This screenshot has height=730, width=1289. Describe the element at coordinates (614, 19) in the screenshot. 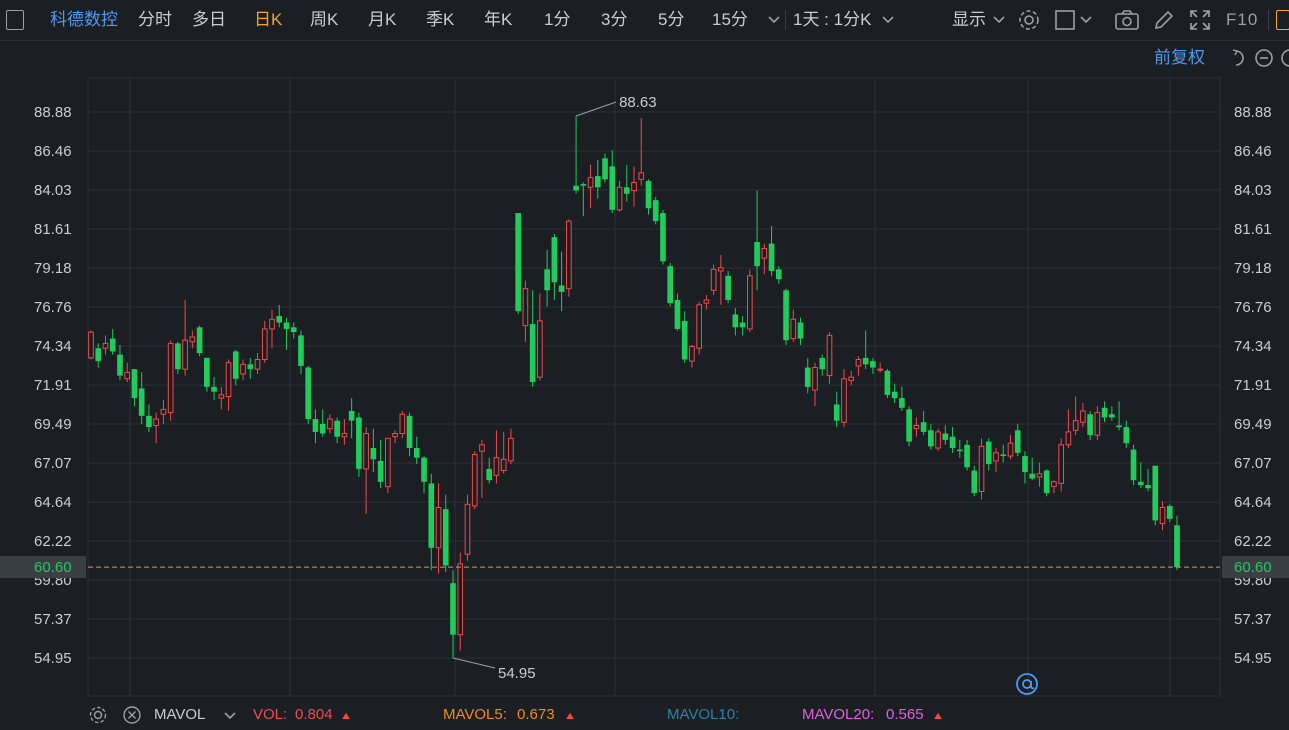

I see `period-tab: 3分` at that location.